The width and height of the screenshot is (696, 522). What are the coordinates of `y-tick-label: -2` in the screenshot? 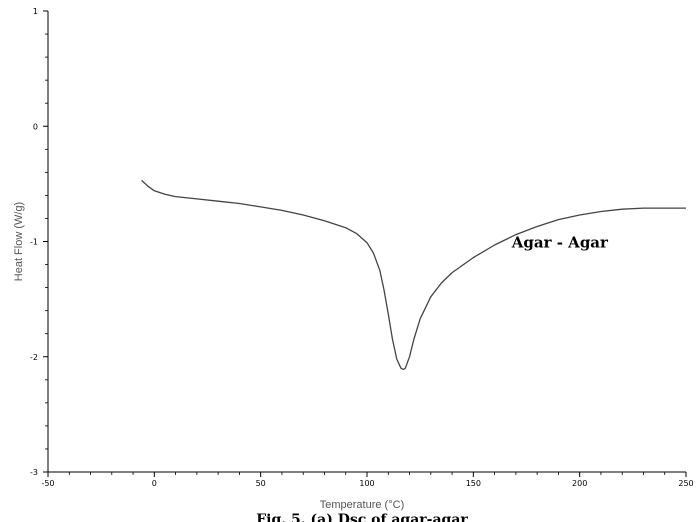 It's located at (34, 357).